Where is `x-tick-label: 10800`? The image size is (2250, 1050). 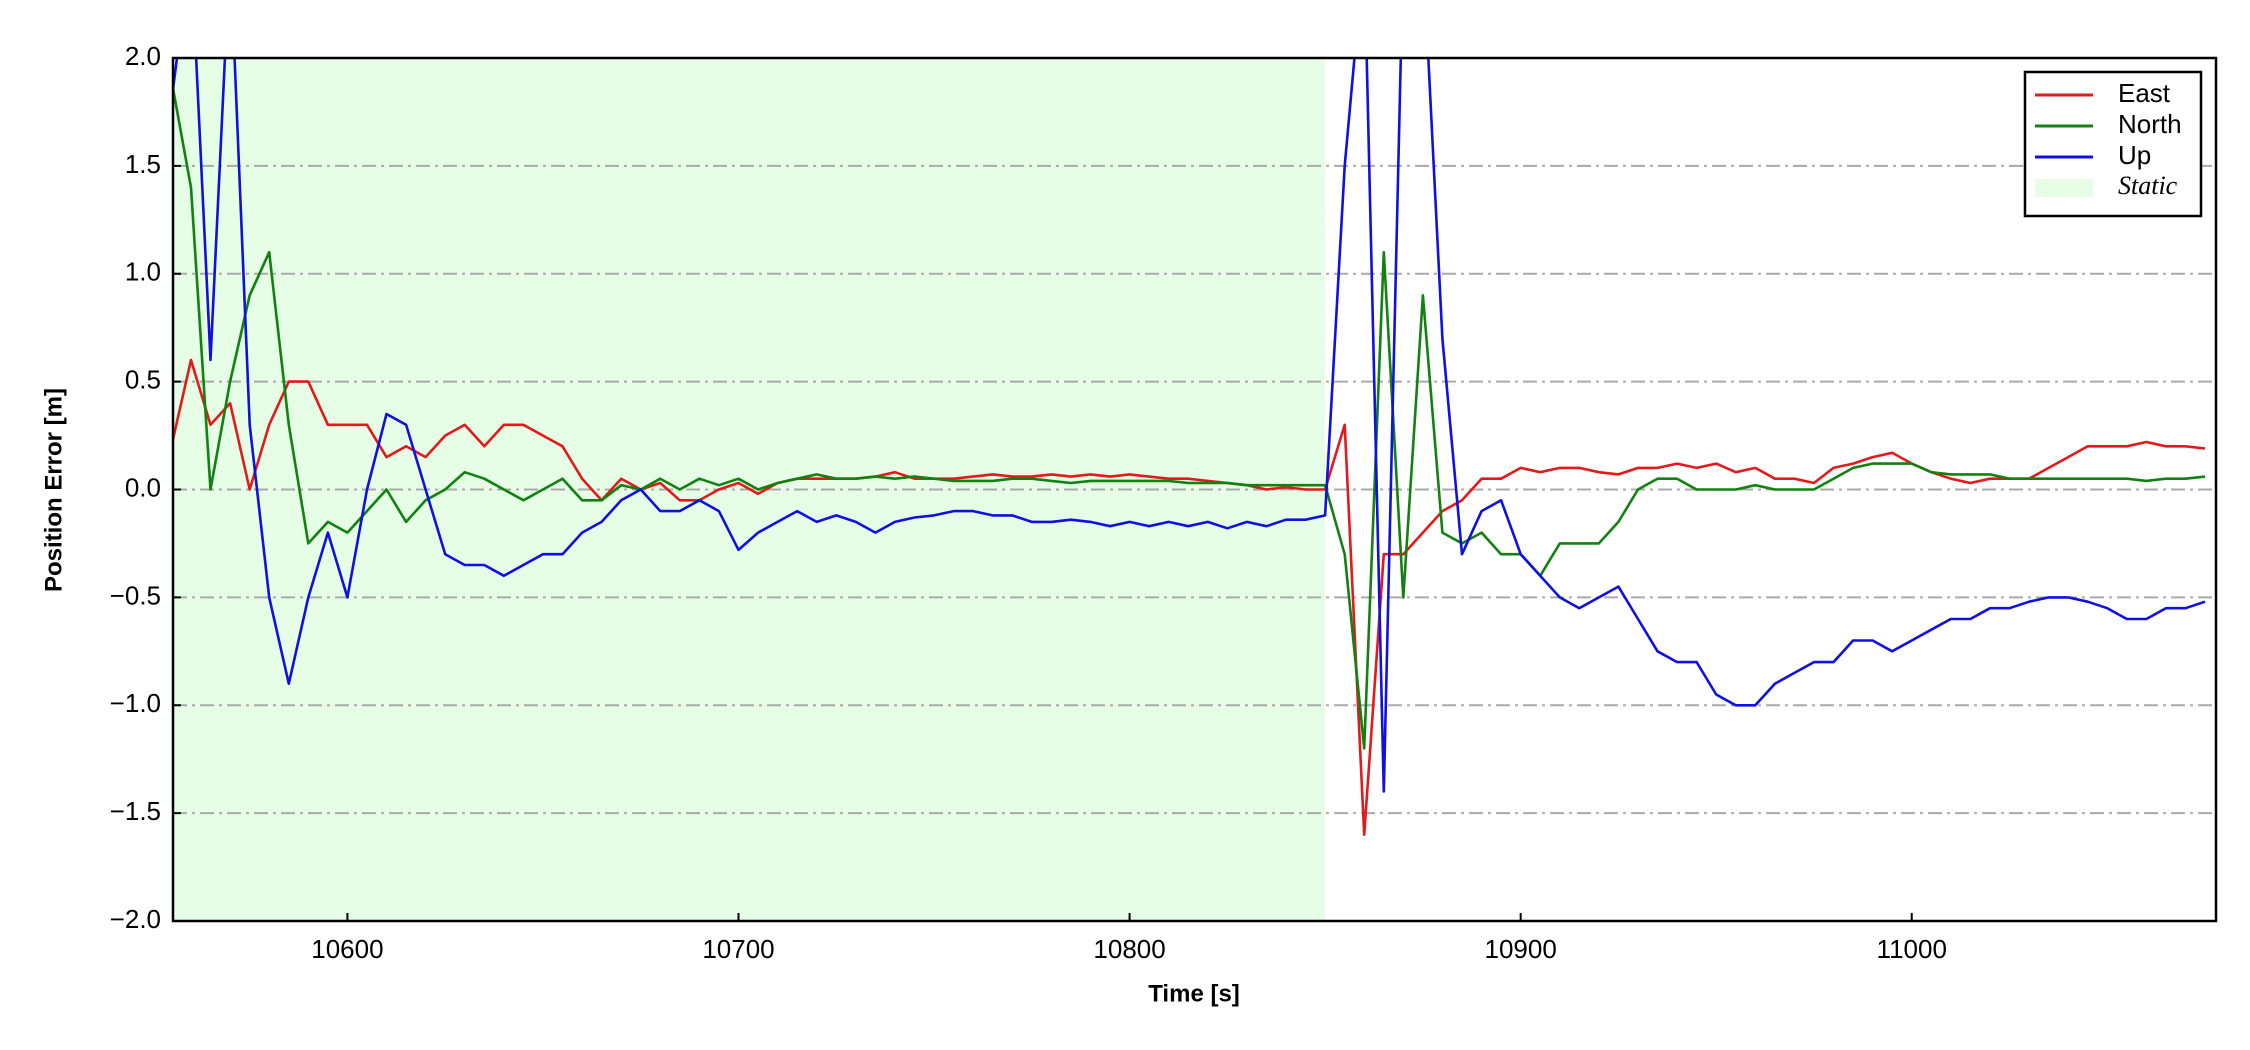 x-tick-label: 10800 is located at coordinates (1129, 949).